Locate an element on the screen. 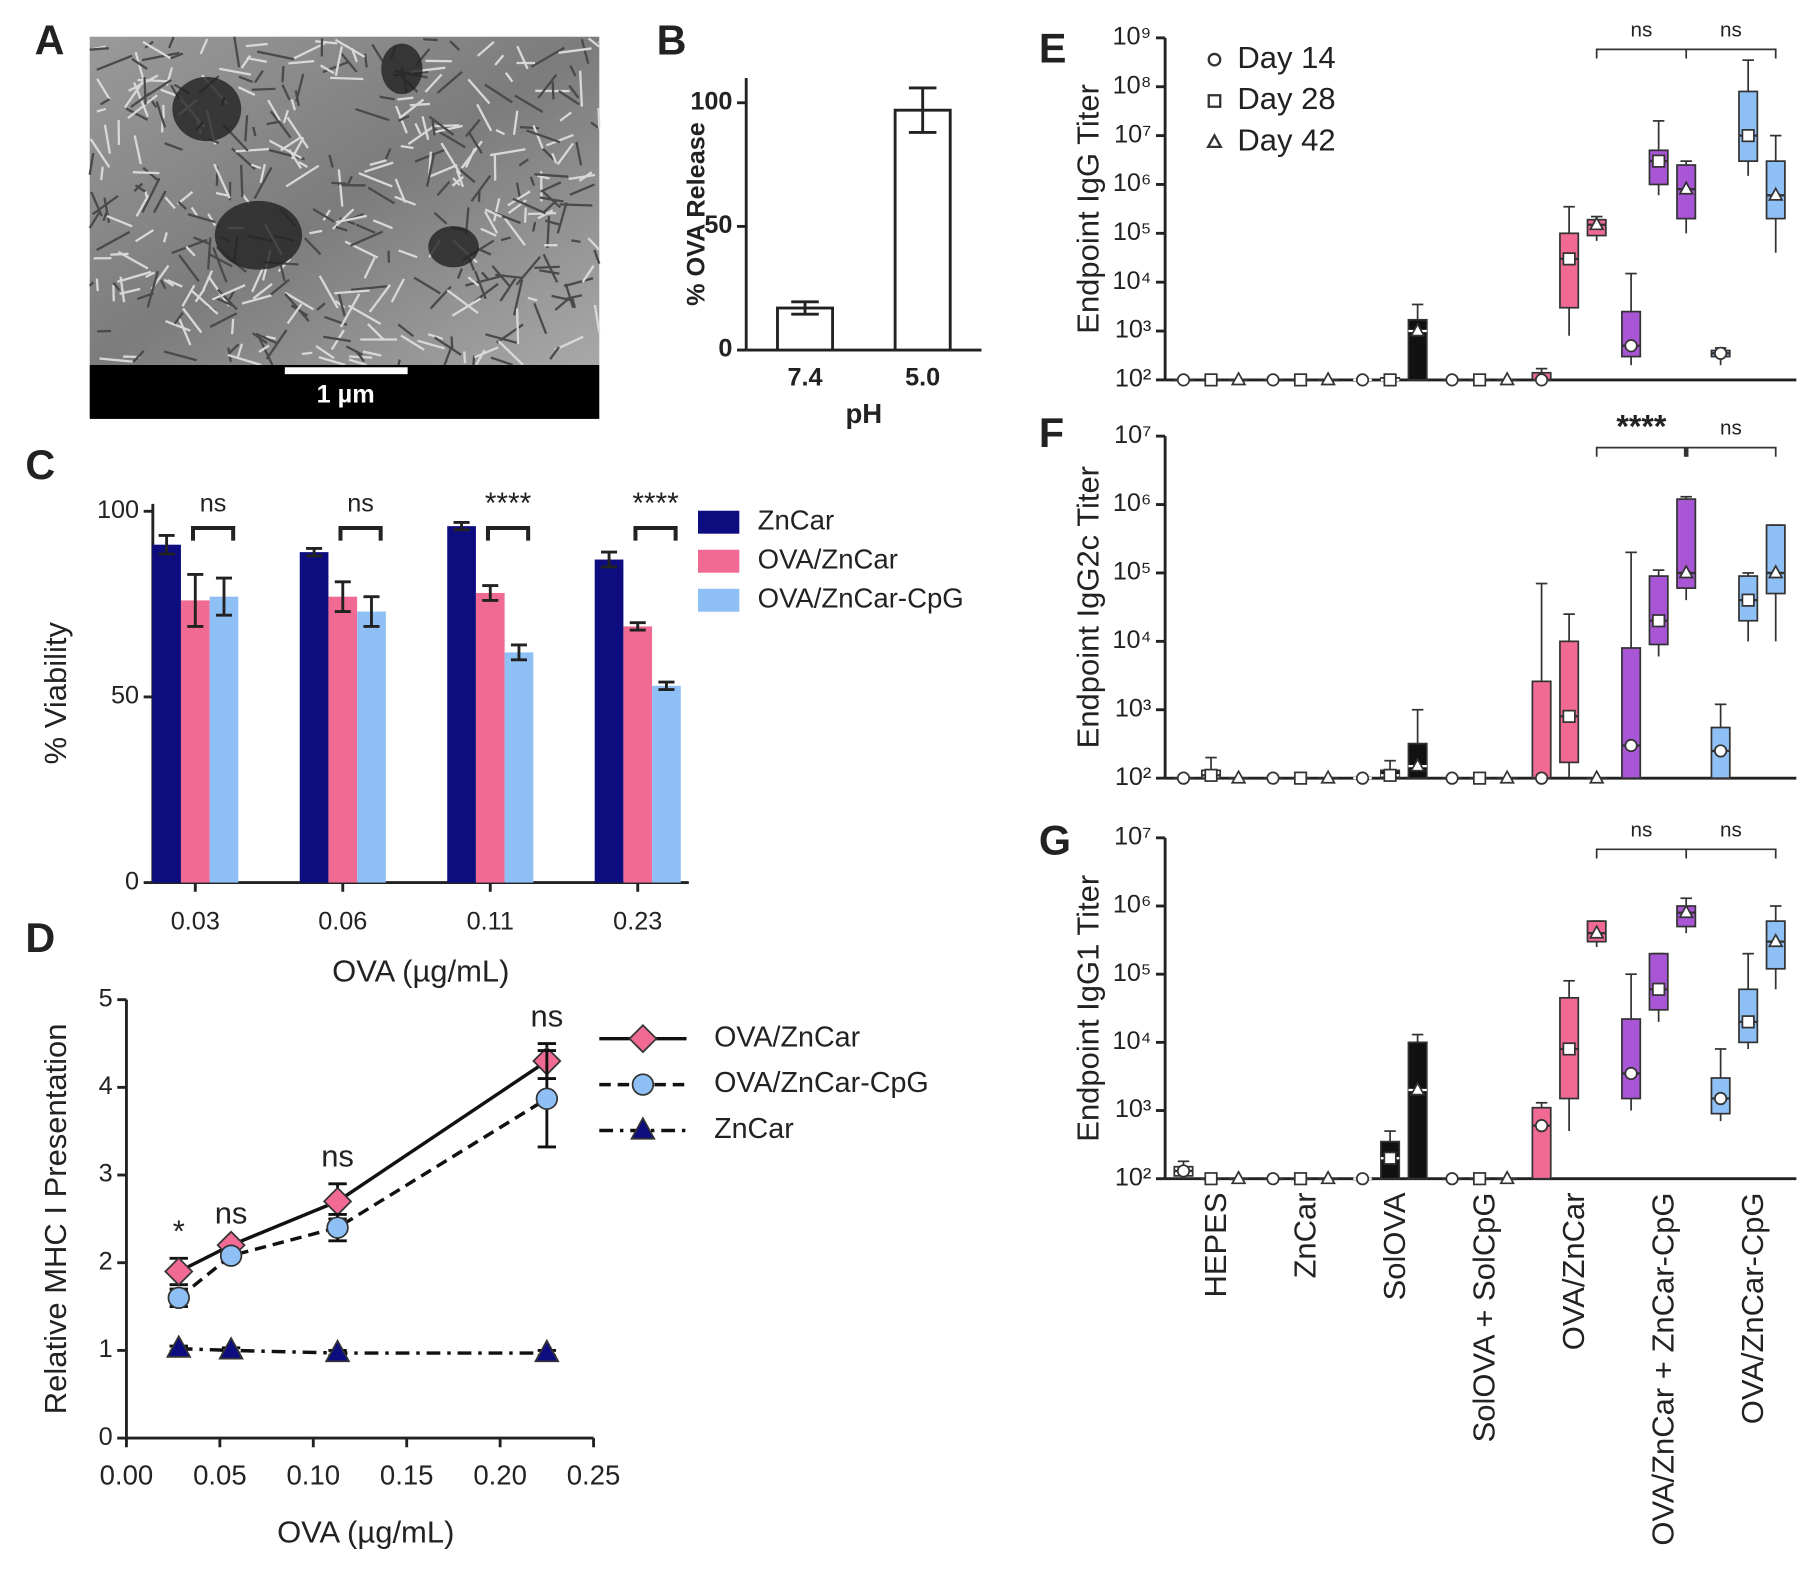 The width and height of the screenshot is (1800, 1585). panel-letter: C is located at coordinates (40, 465).